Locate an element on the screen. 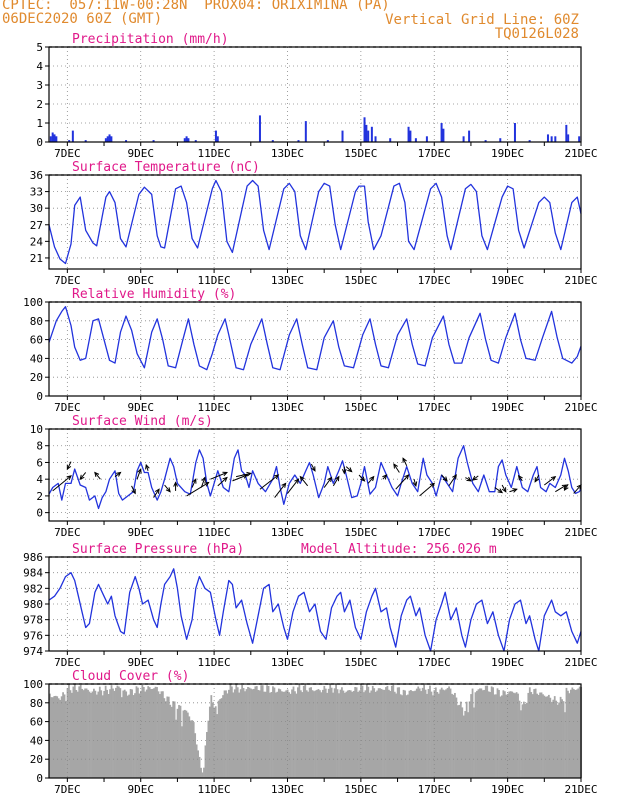 The image size is (618, 800). y-tick-label: 30 is located at coordinates (36, 208).